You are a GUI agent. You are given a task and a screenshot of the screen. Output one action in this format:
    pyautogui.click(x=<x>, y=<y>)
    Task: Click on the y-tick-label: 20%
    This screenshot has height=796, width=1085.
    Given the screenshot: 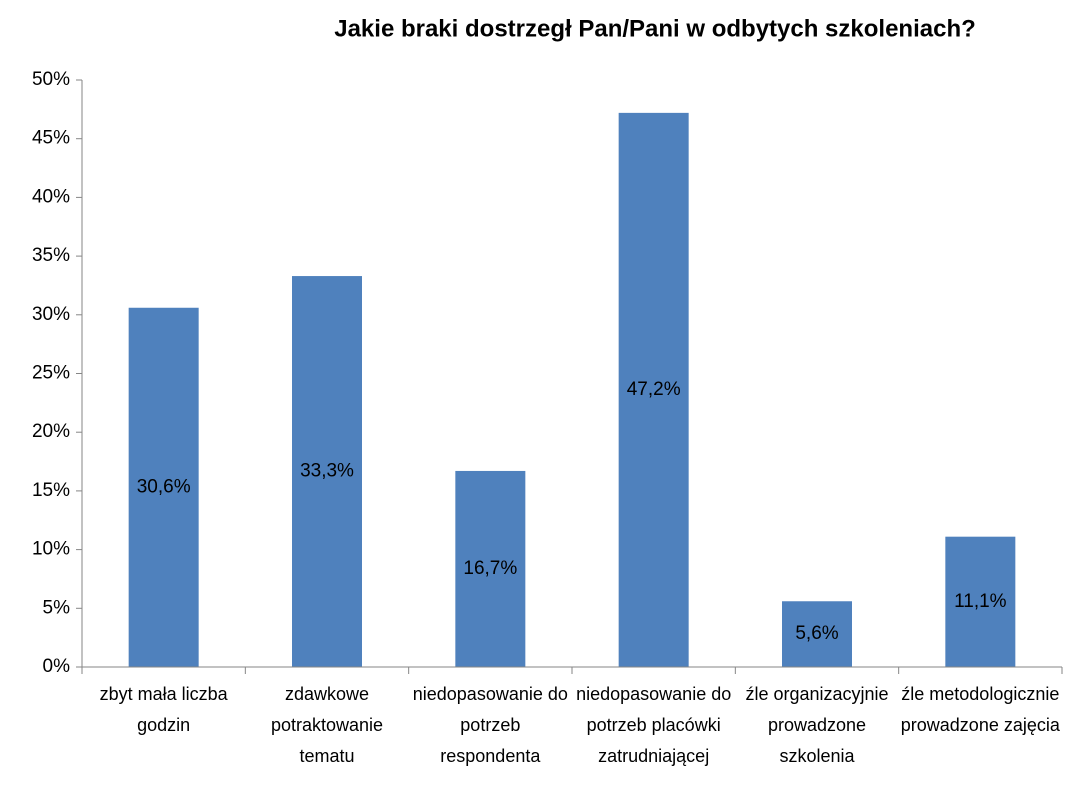 What is the action you would take?
    pyautogui.click(x=51, y=431)
    